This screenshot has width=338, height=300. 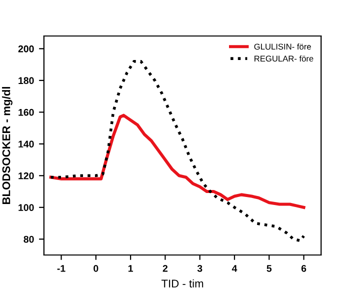 What do you see at coordinates (282, 47) in the screenshot?
I see `legend-label: GLULISIN- före` at bounding box center [282, 47].